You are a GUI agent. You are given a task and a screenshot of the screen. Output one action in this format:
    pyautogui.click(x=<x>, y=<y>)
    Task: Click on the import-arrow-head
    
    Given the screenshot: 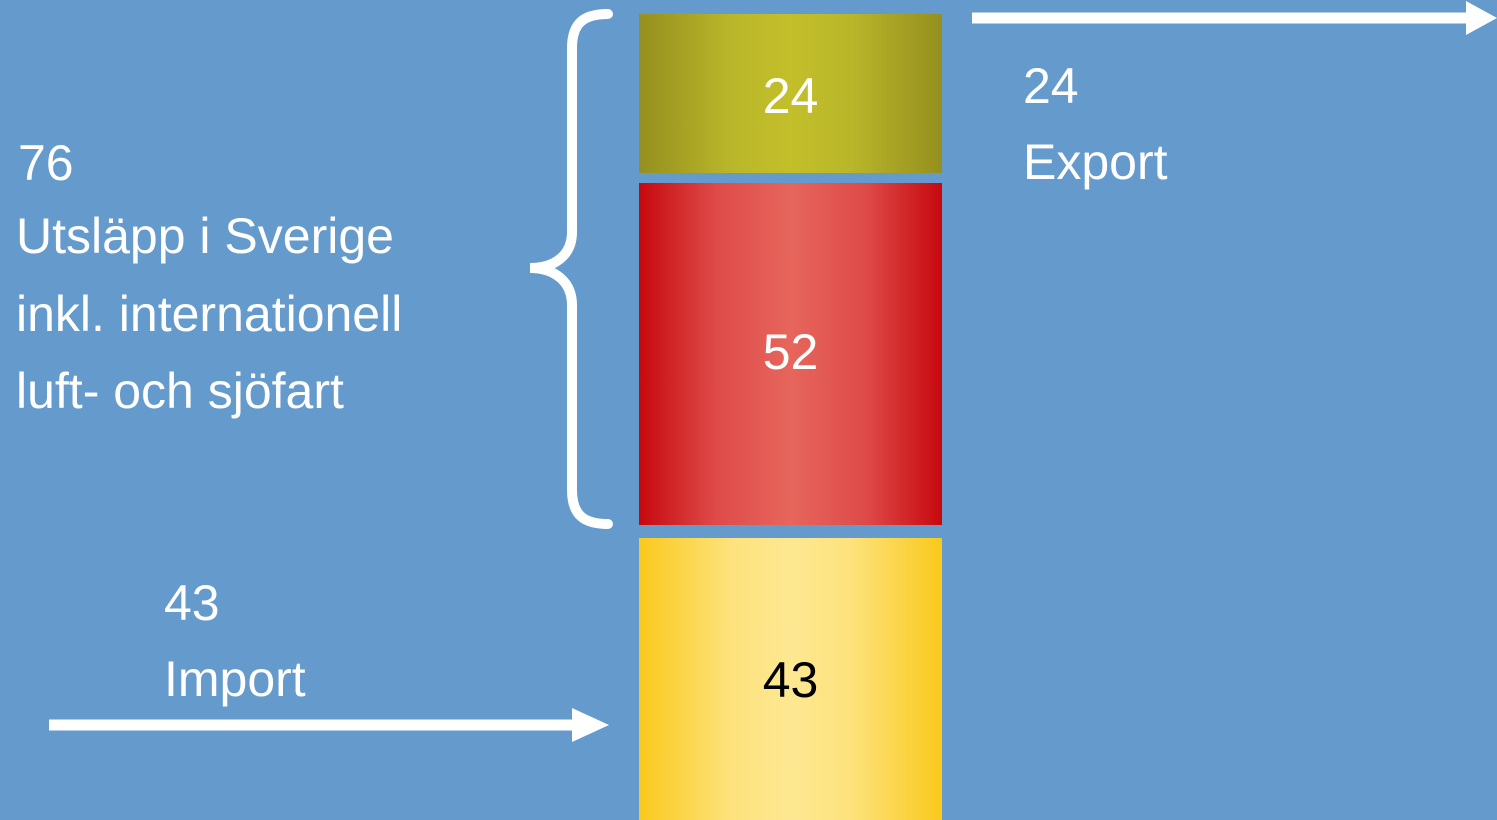 What is the action you would take?
    pyautogui.click(x=590, y=725)
    